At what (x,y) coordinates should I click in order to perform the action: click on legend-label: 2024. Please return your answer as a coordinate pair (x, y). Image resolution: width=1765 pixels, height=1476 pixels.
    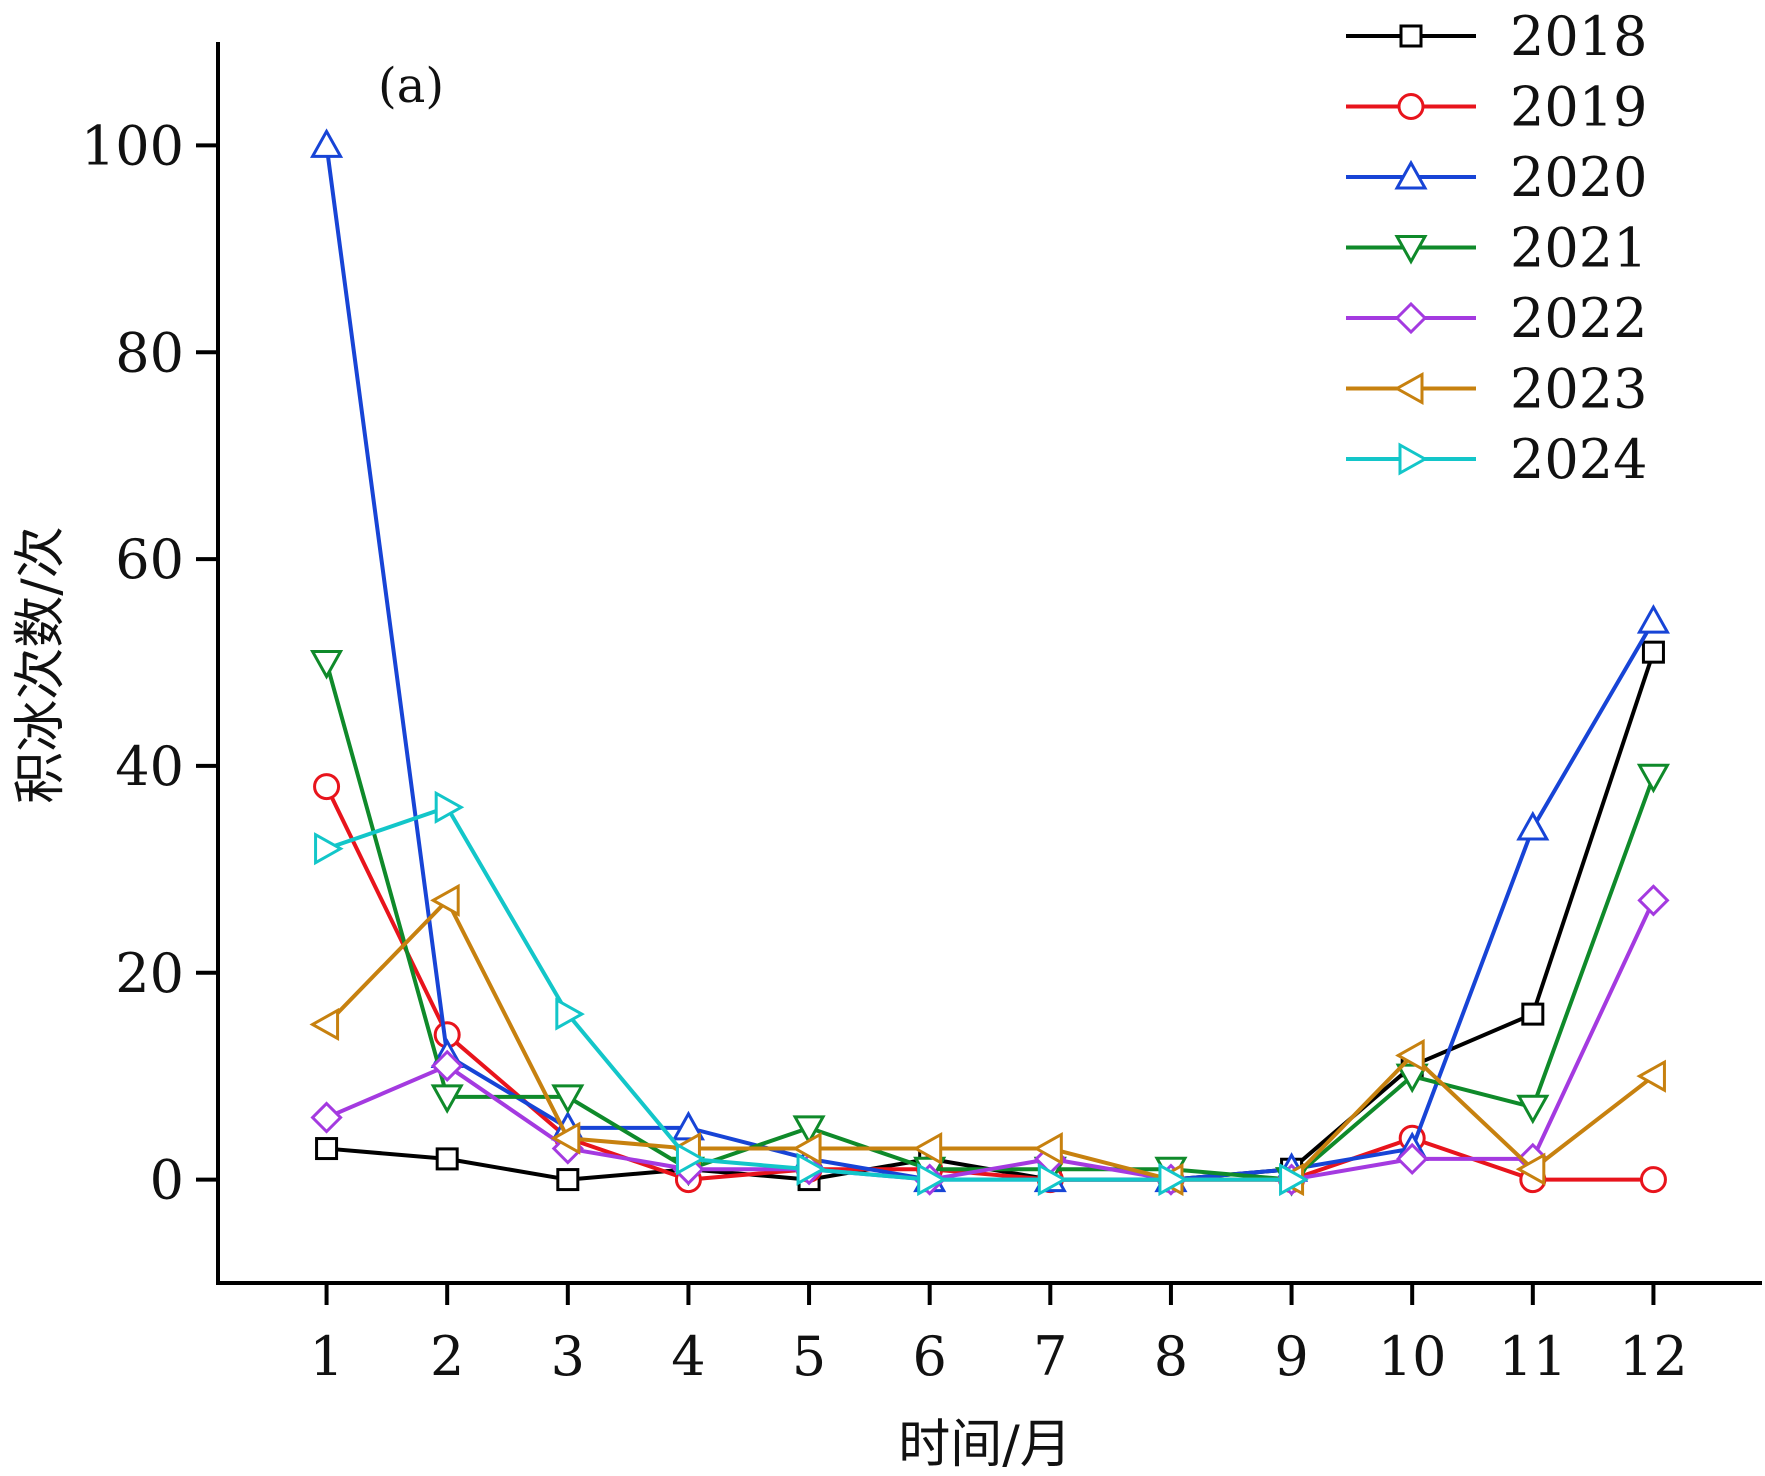
    Looking at the image, I should click on (1578, 459).